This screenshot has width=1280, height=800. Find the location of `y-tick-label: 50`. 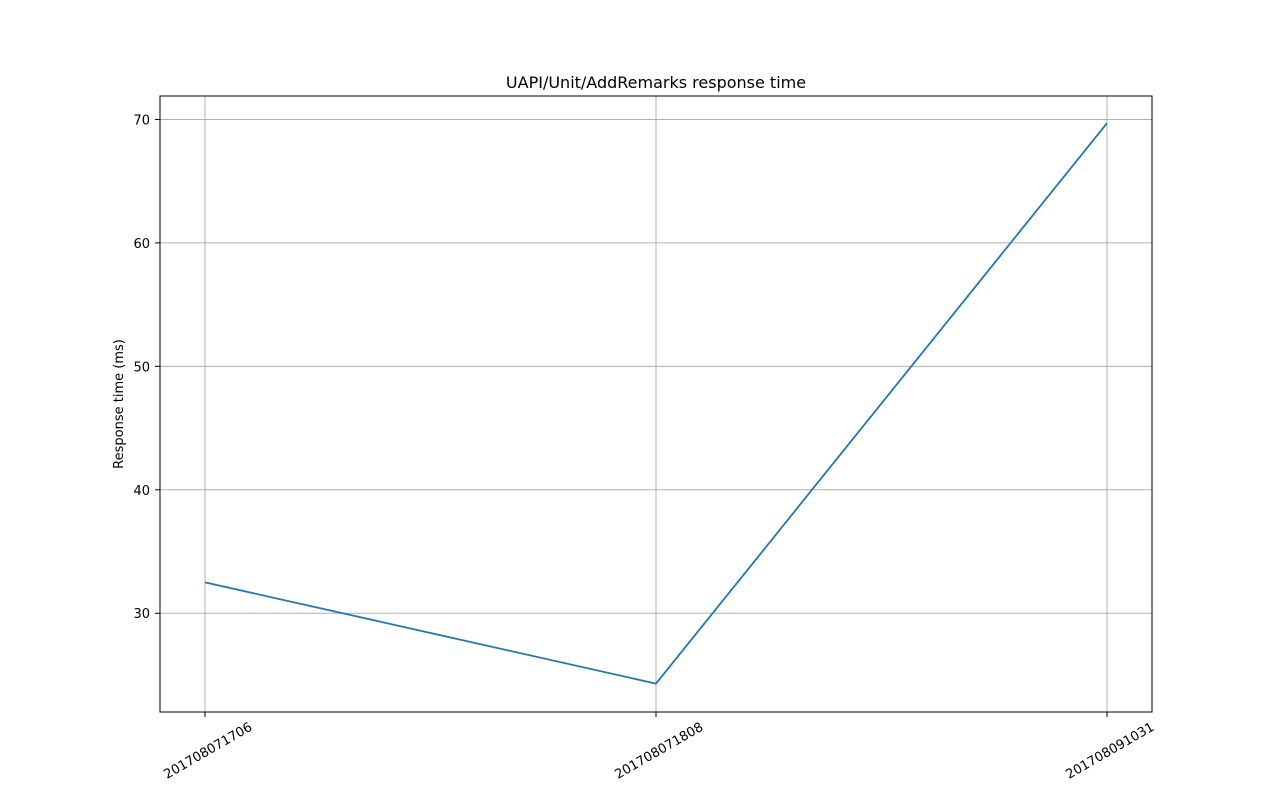

y-tick-label: 50 is located at coordinates (141, 367).